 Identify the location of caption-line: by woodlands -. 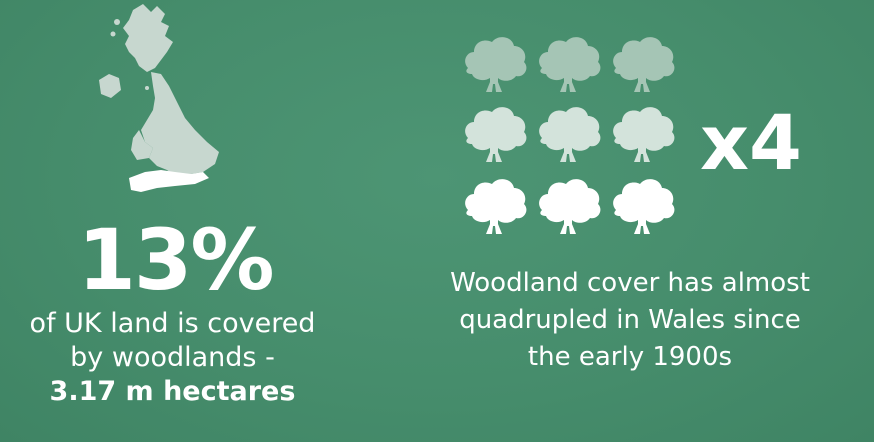
(172, 357).